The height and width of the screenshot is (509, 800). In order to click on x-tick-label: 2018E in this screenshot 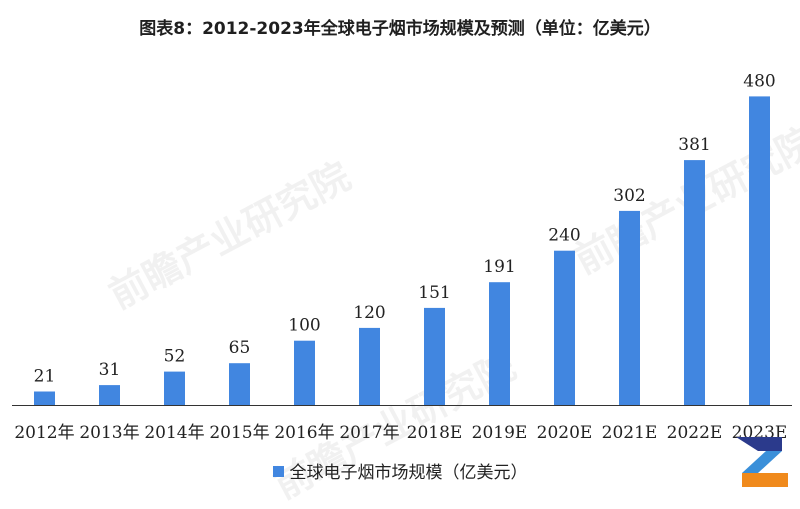, I will do `click(435, 433)`.